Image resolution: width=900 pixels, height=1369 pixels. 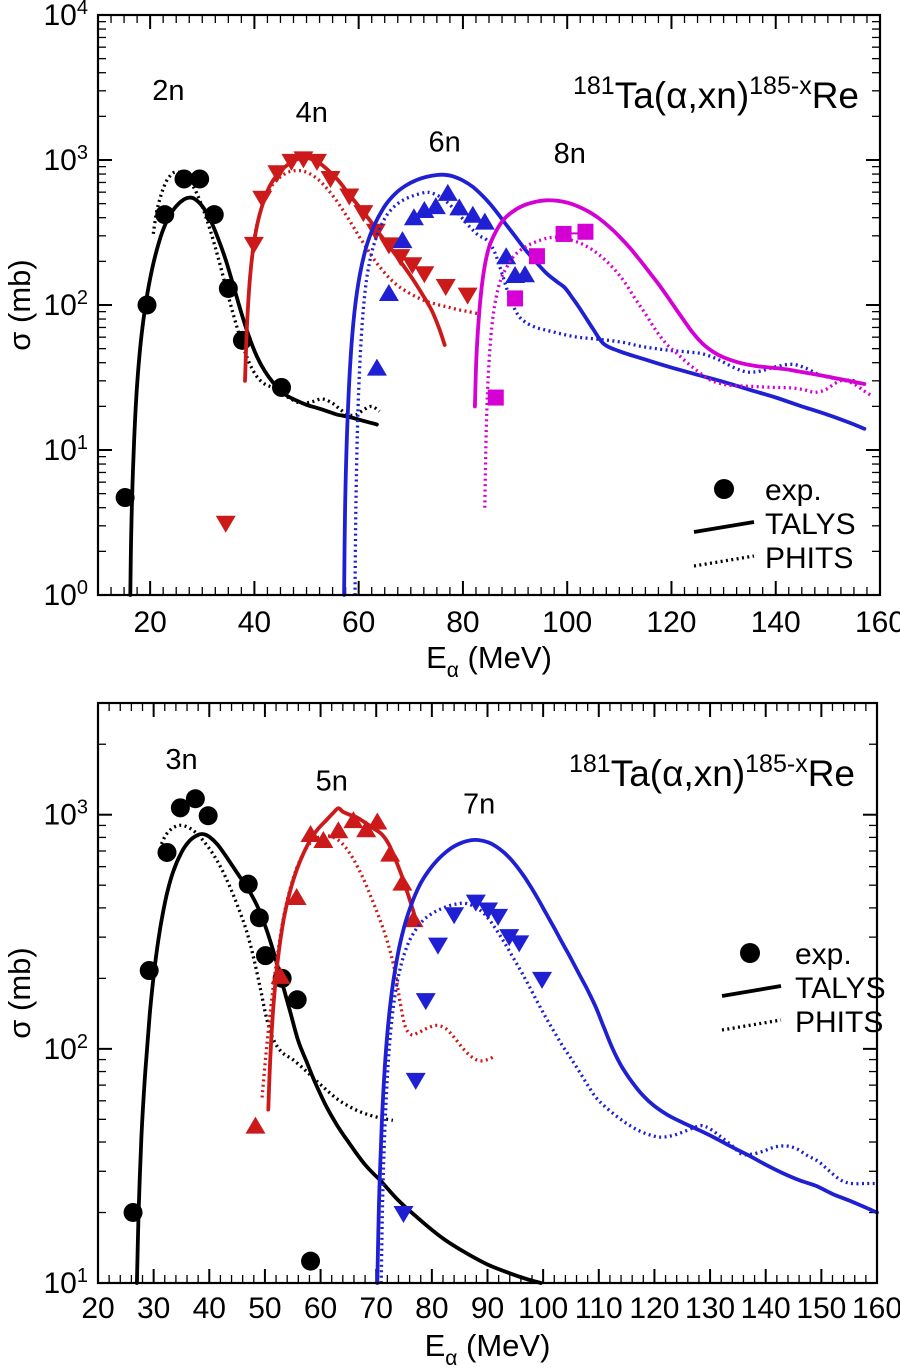 I want to click on channel-5n: 5n, so click(x=370, y=949).